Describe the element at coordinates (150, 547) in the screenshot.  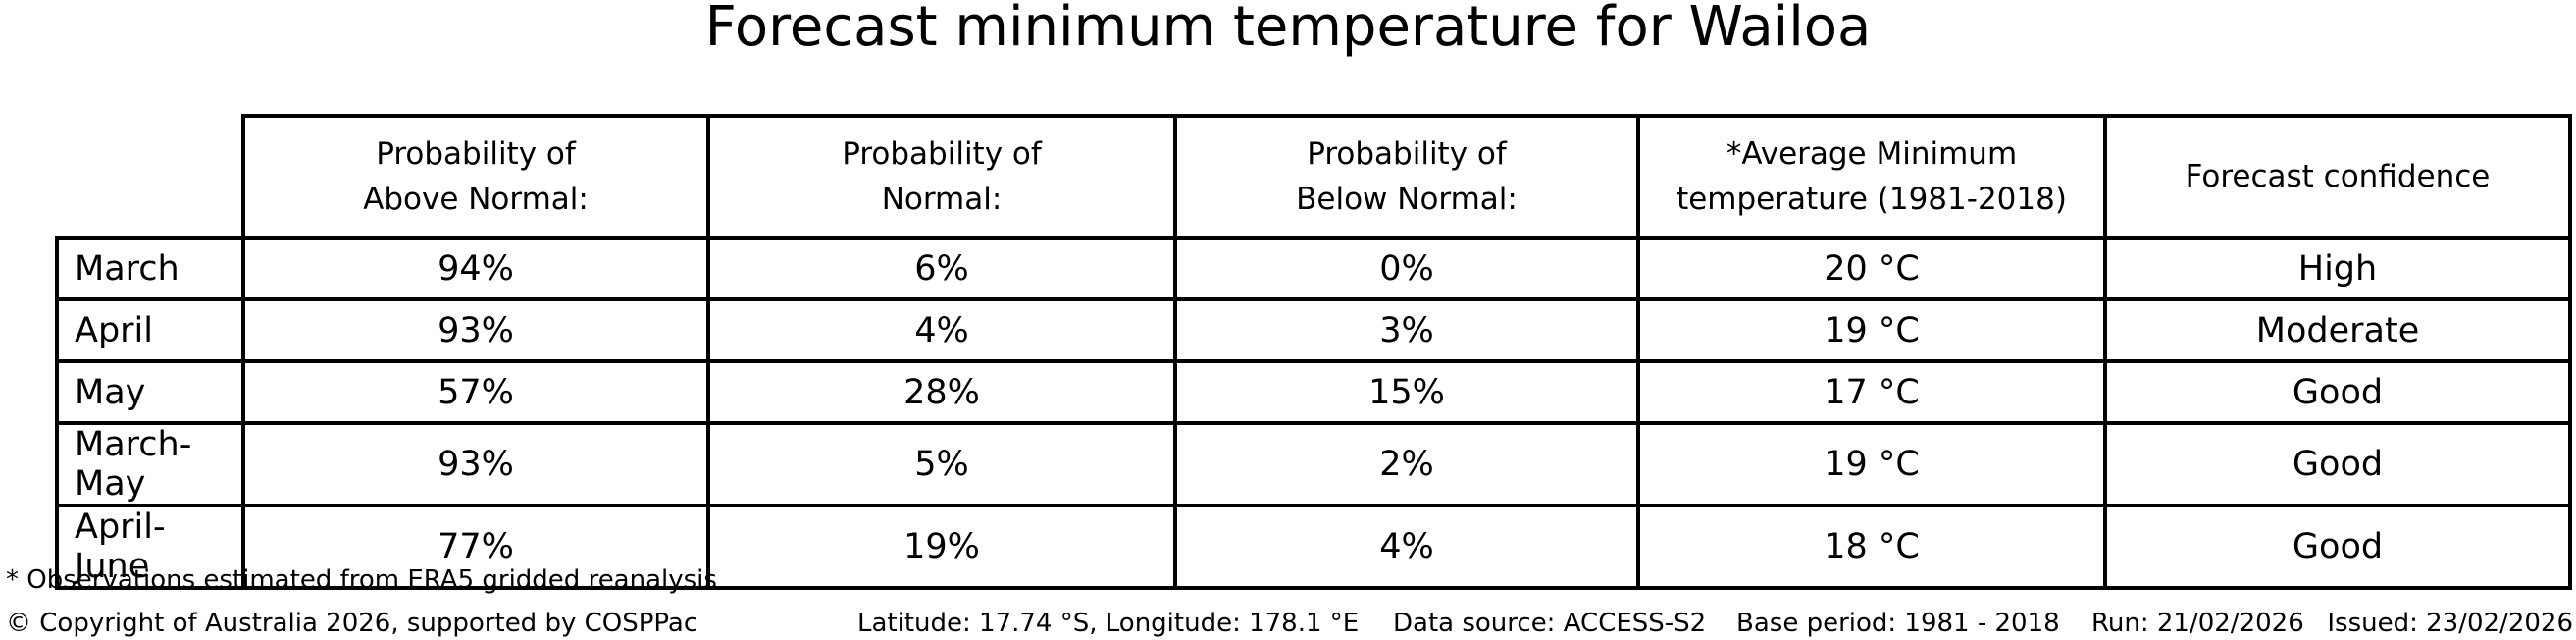
I see `row-label: April-June` at that location.